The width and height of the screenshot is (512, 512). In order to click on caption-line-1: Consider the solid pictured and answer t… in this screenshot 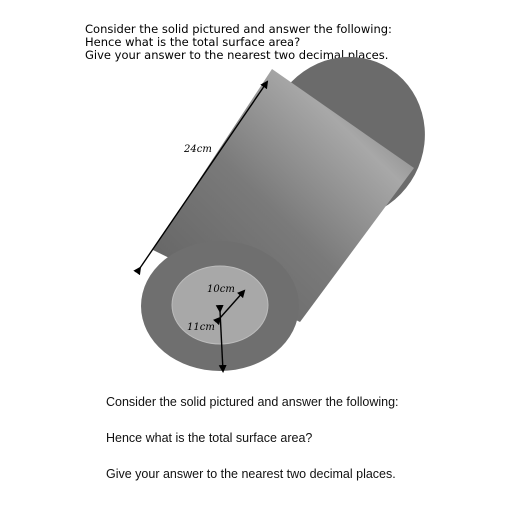, I will do `click(252, 402)`.